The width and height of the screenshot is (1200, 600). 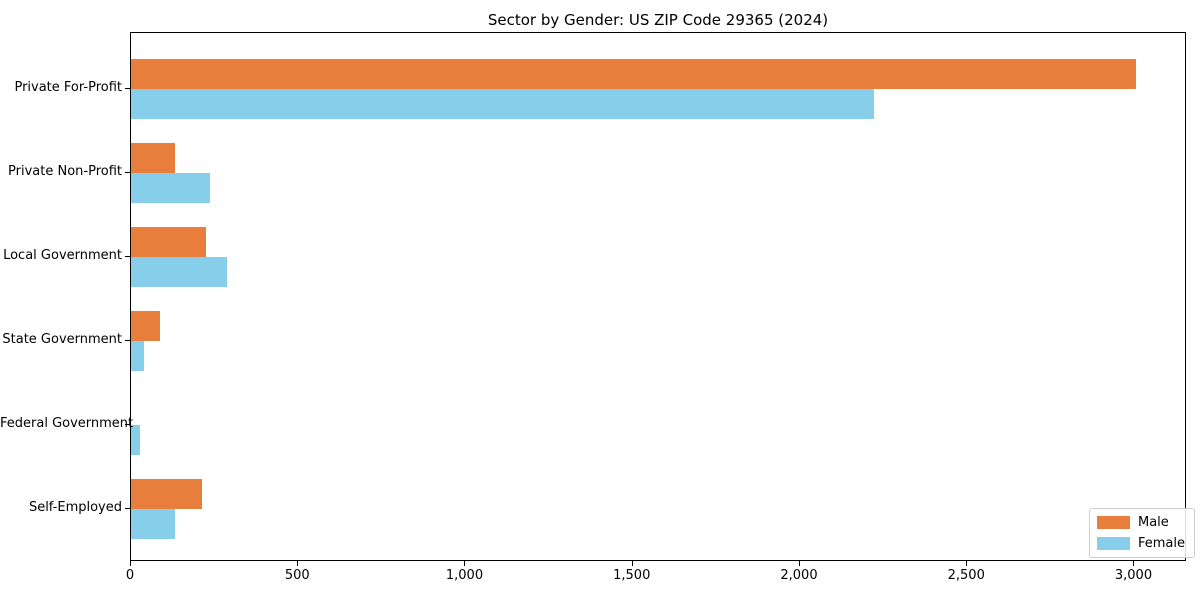 I want to click on bar-male-private-non-profit, so click(x=153, y=158).